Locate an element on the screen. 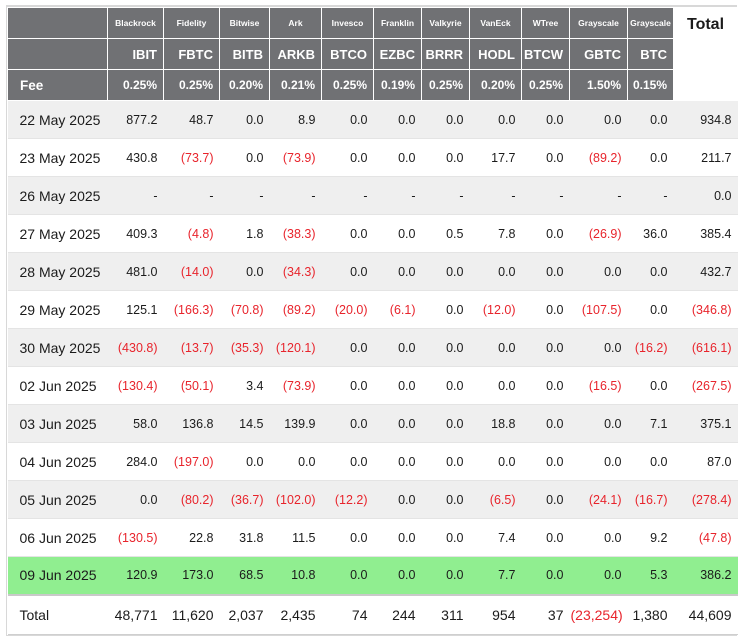 Image resolution: width=743 pixels, height=643 pixels. fee-btcw: 0.25% is located at coordinates (545, 85).